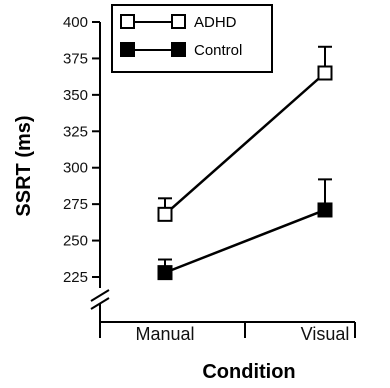  I want to click on legend-box, so click(192, 38).